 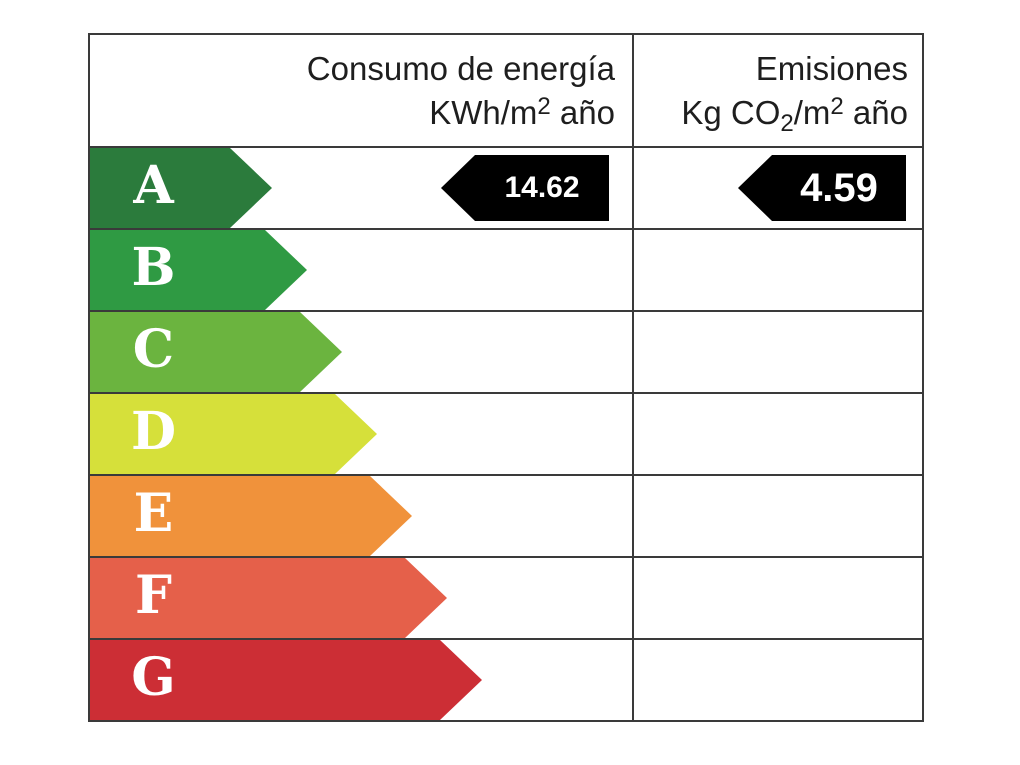 I want to click on rating-arrow-f, so click(x=268, y=598).